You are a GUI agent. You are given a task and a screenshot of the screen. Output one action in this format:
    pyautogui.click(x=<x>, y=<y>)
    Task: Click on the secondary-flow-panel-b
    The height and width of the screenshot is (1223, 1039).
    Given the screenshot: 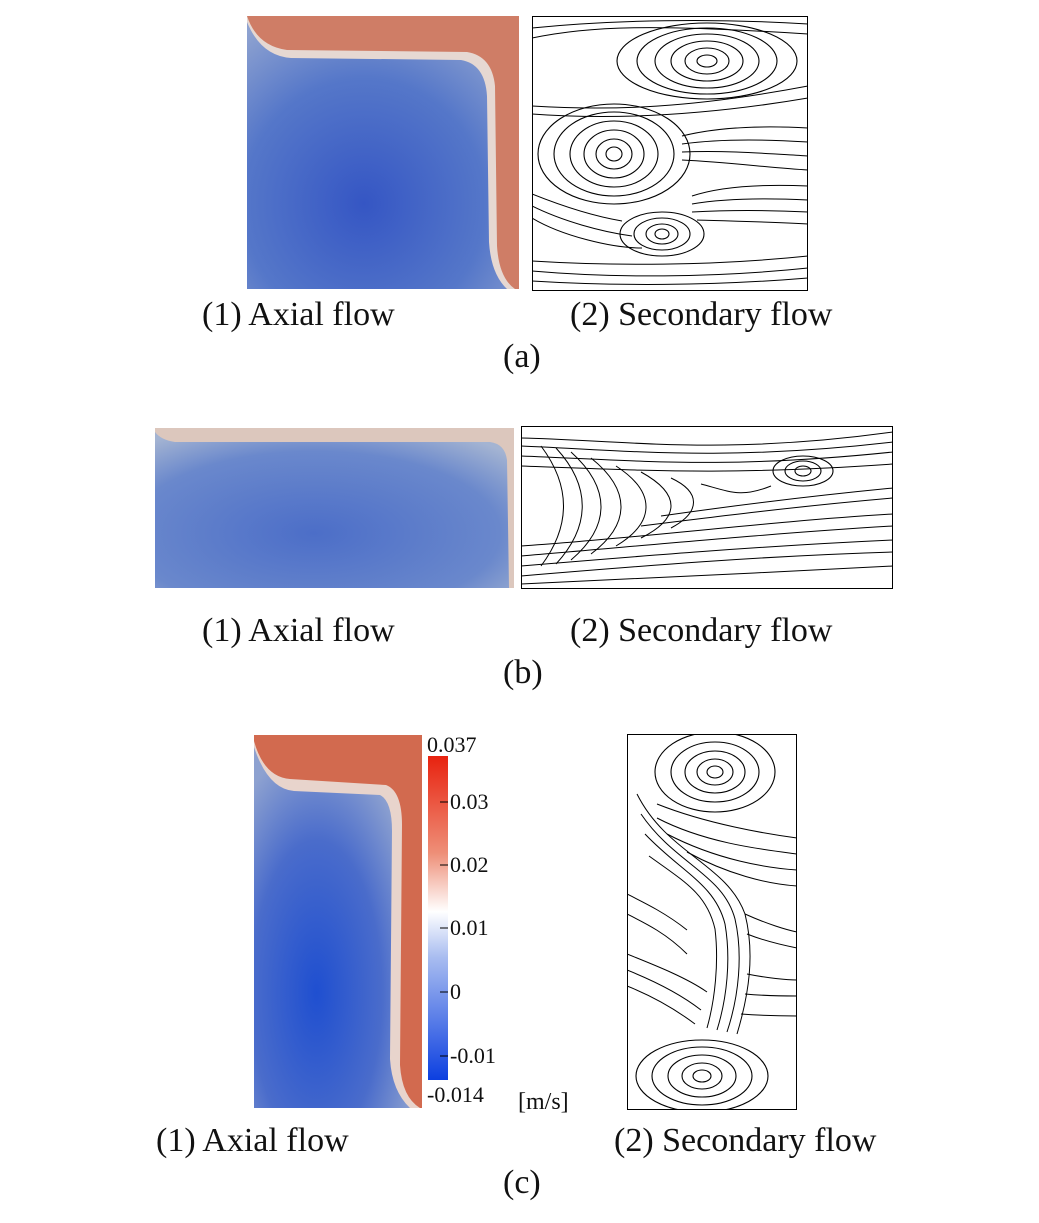 What is the action you would take?
    pyautogui.click(x=707, y=507)
    